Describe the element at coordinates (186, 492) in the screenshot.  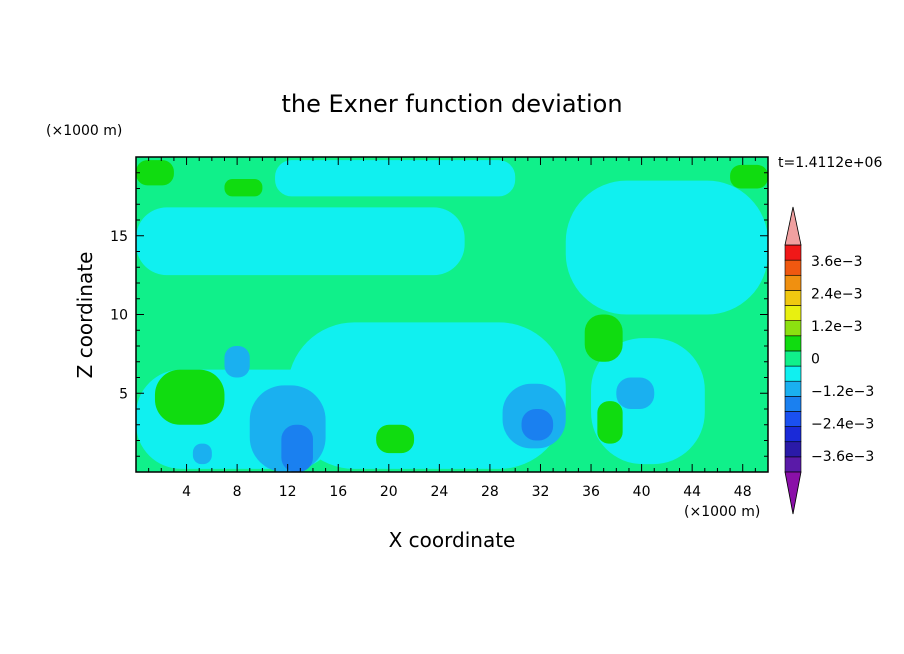
I see `x-tick-label: 4` at that location.